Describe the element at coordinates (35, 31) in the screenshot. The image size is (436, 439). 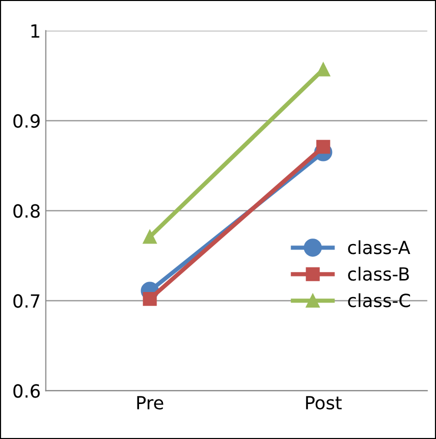
I see `y-tick-label: 1` at that location.